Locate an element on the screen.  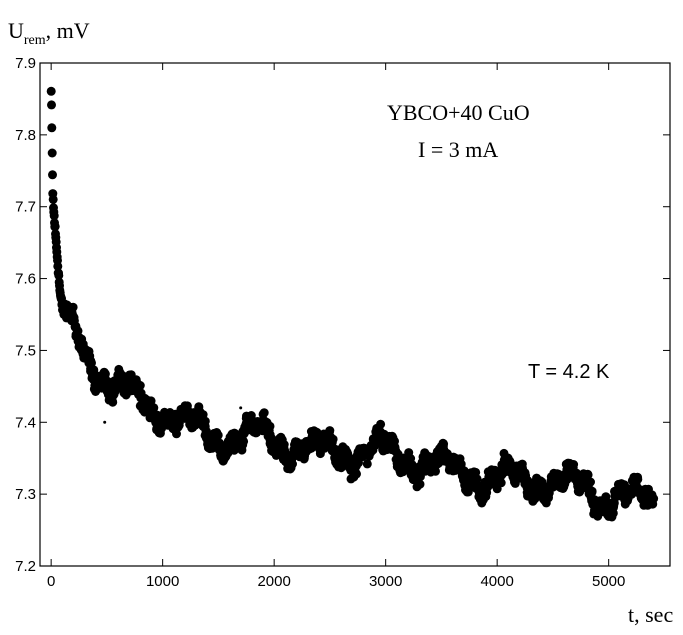
y-axis-label: Urem, mV is located at coordinates (49, 33).